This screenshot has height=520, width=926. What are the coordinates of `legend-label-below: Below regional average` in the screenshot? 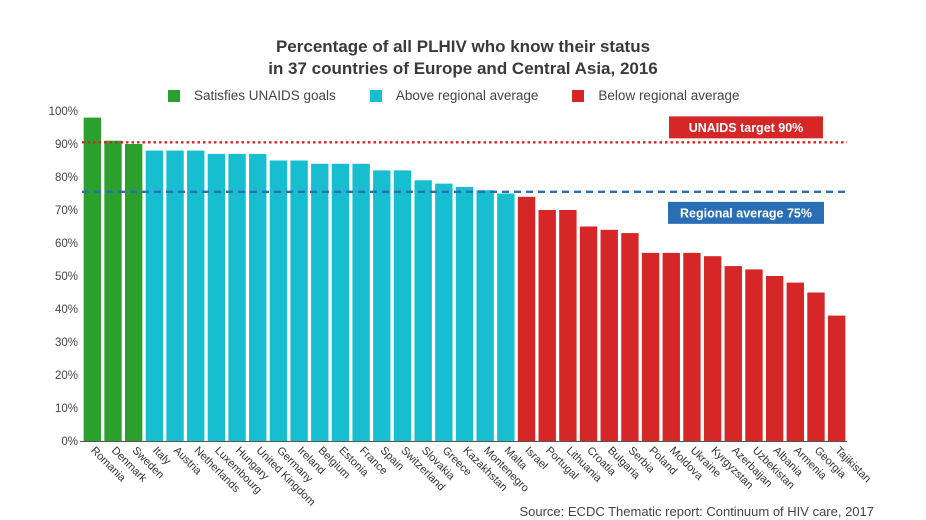 It's located at (669, 95).